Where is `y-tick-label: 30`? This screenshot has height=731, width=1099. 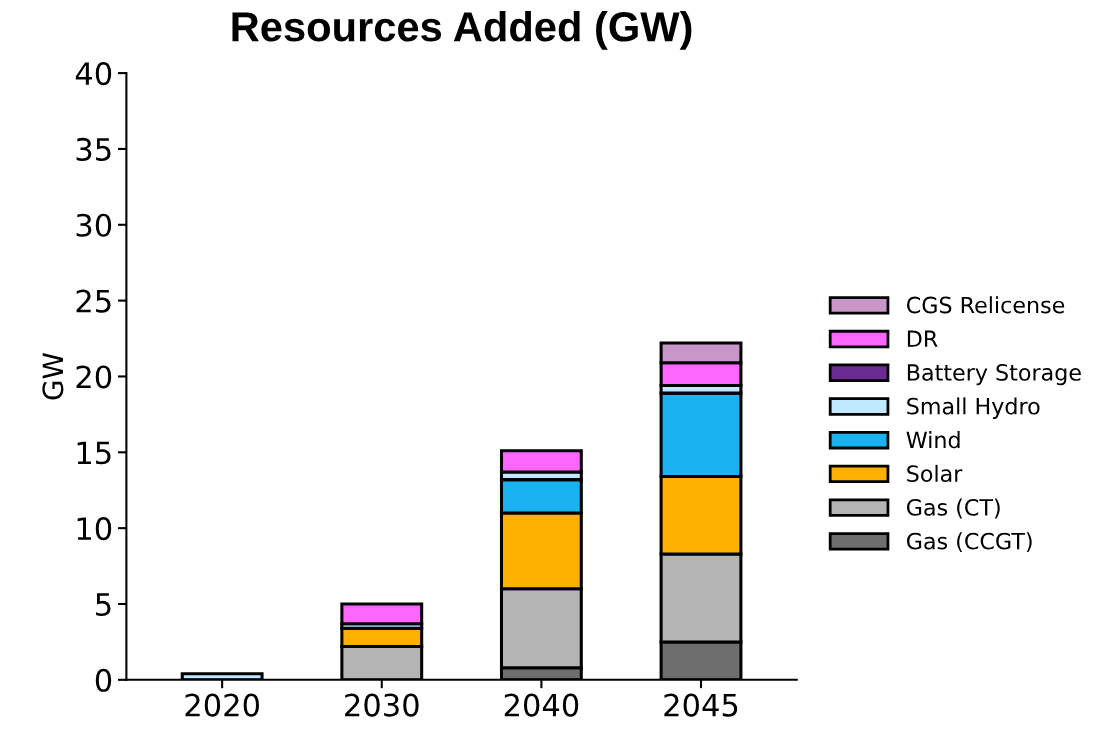
y-tick-label: 30 is located at coordinates (94, 225).